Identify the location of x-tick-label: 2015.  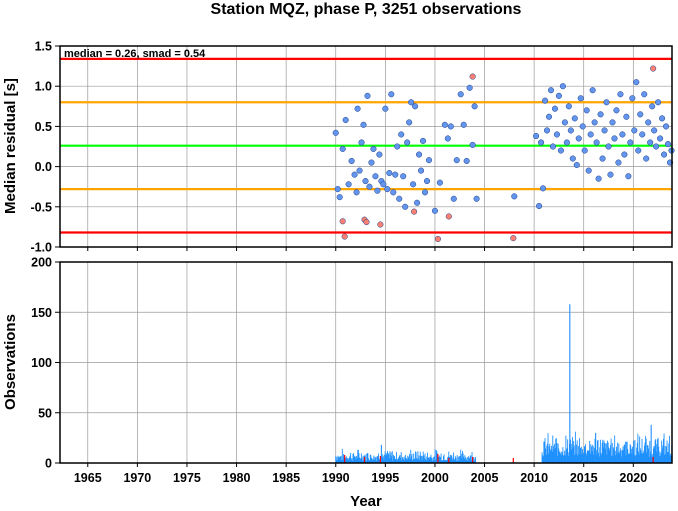
(584, 478).